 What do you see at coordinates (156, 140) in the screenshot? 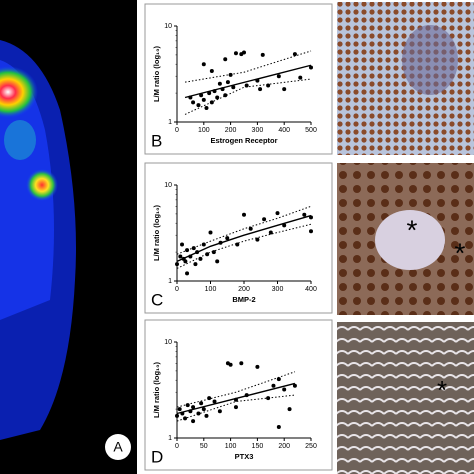
I see `panel-label: B` at bounding box center [156, 140].